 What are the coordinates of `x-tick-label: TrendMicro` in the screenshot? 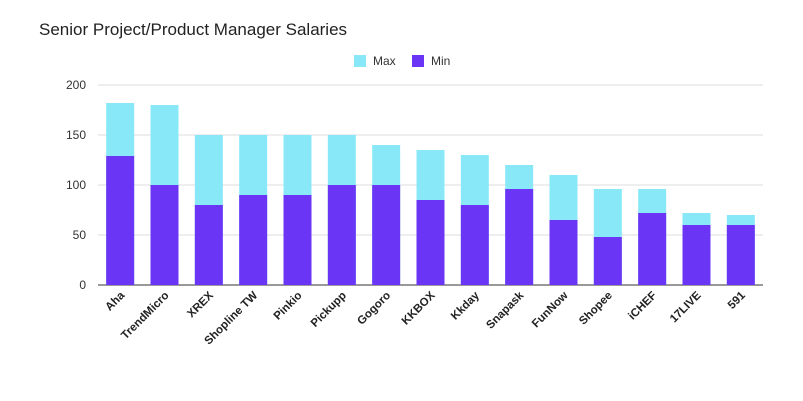 It's located at (145, 316).